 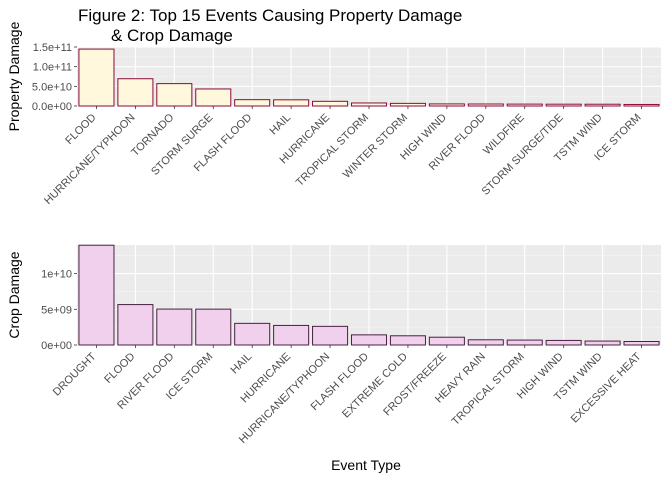 What do you see at coordinates (56, 275) in the screenshot?
I see `y-tick-label: 1e+10` at bounding box center [56, 275].